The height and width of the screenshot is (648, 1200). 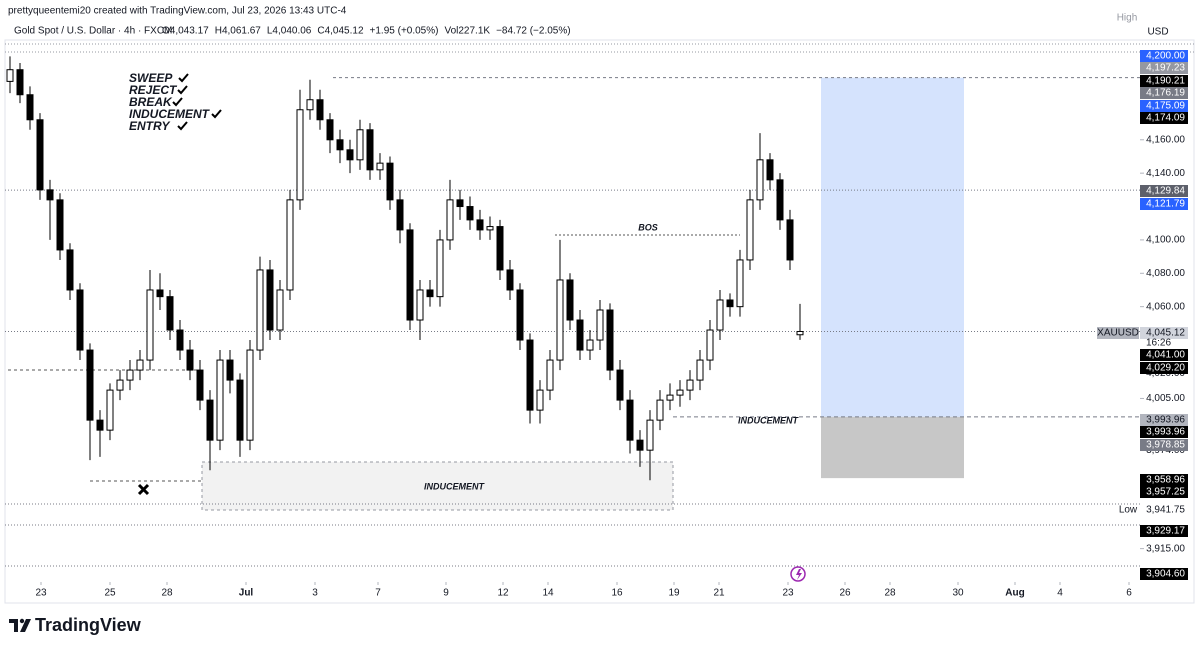 I want to click on high-tag: High, so click(x=1127, y=18).